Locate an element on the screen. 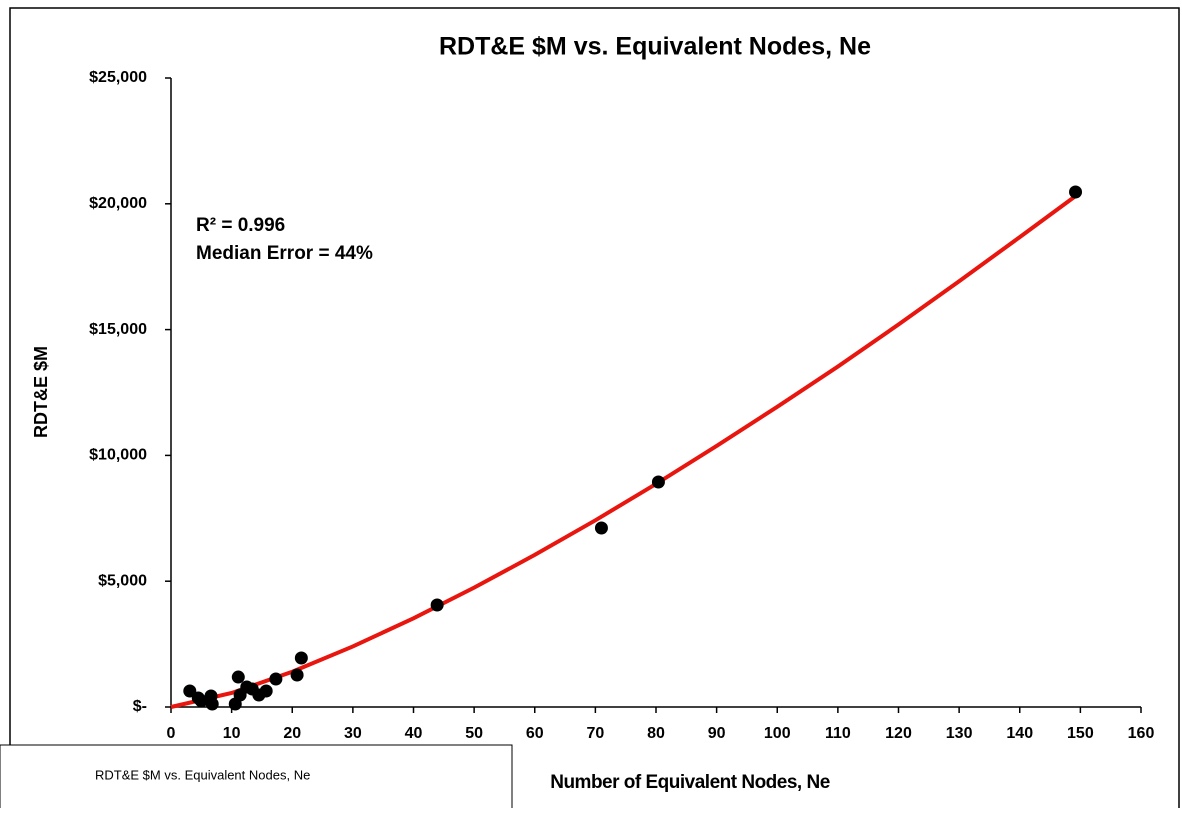  x-tick-label: 80 is located at coordinates (656, 733).